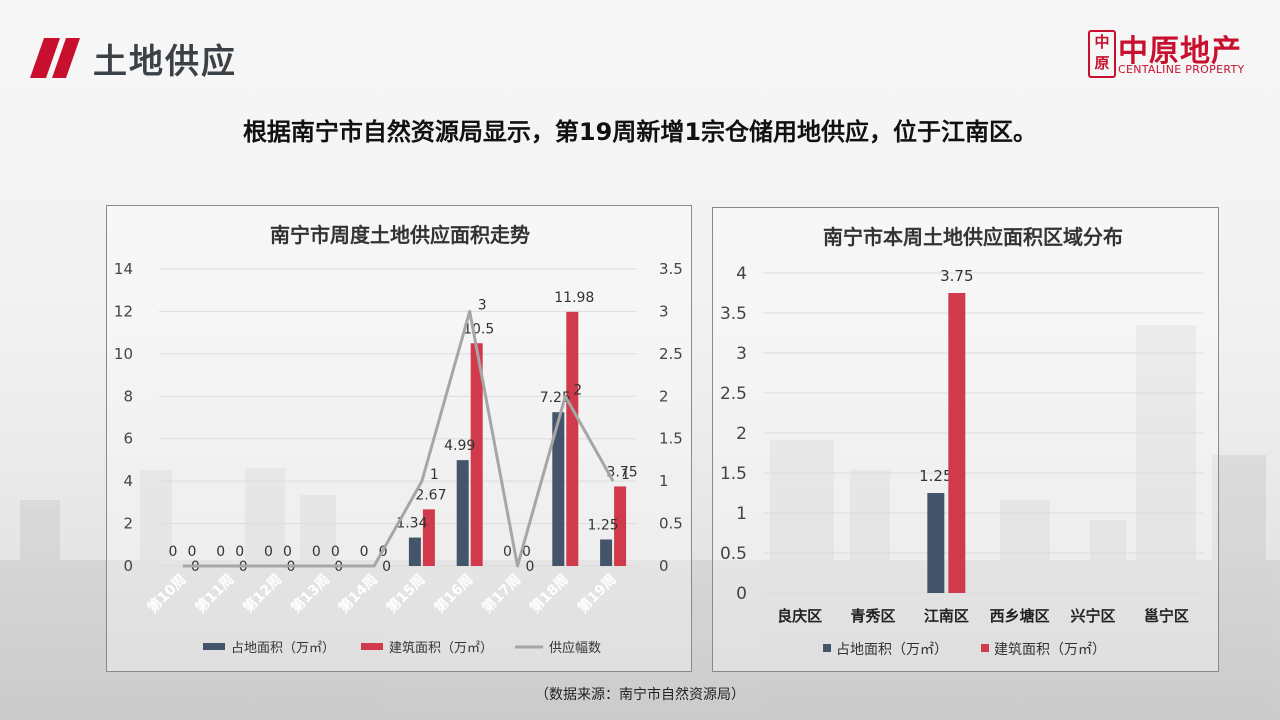  What do you see at coordinates (799, 616) in the screenshot?
I see `x-tick-label: 良庆区` at bounding box center [799, 616].